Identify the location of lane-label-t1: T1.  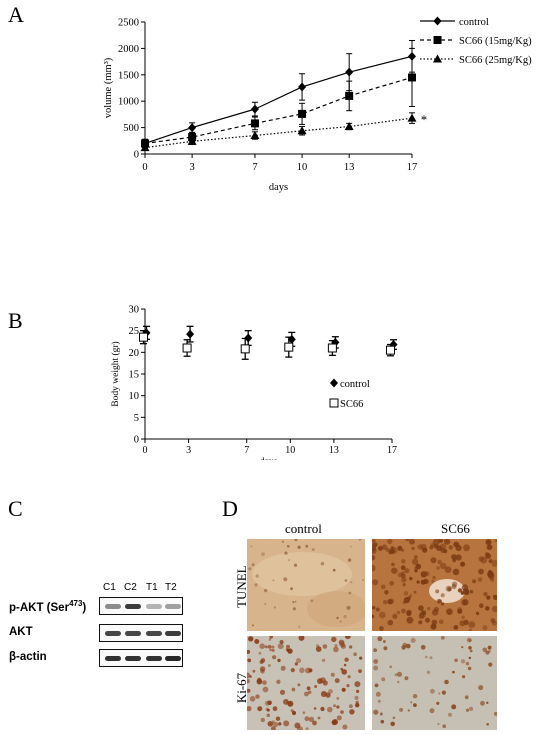
(152, 587).